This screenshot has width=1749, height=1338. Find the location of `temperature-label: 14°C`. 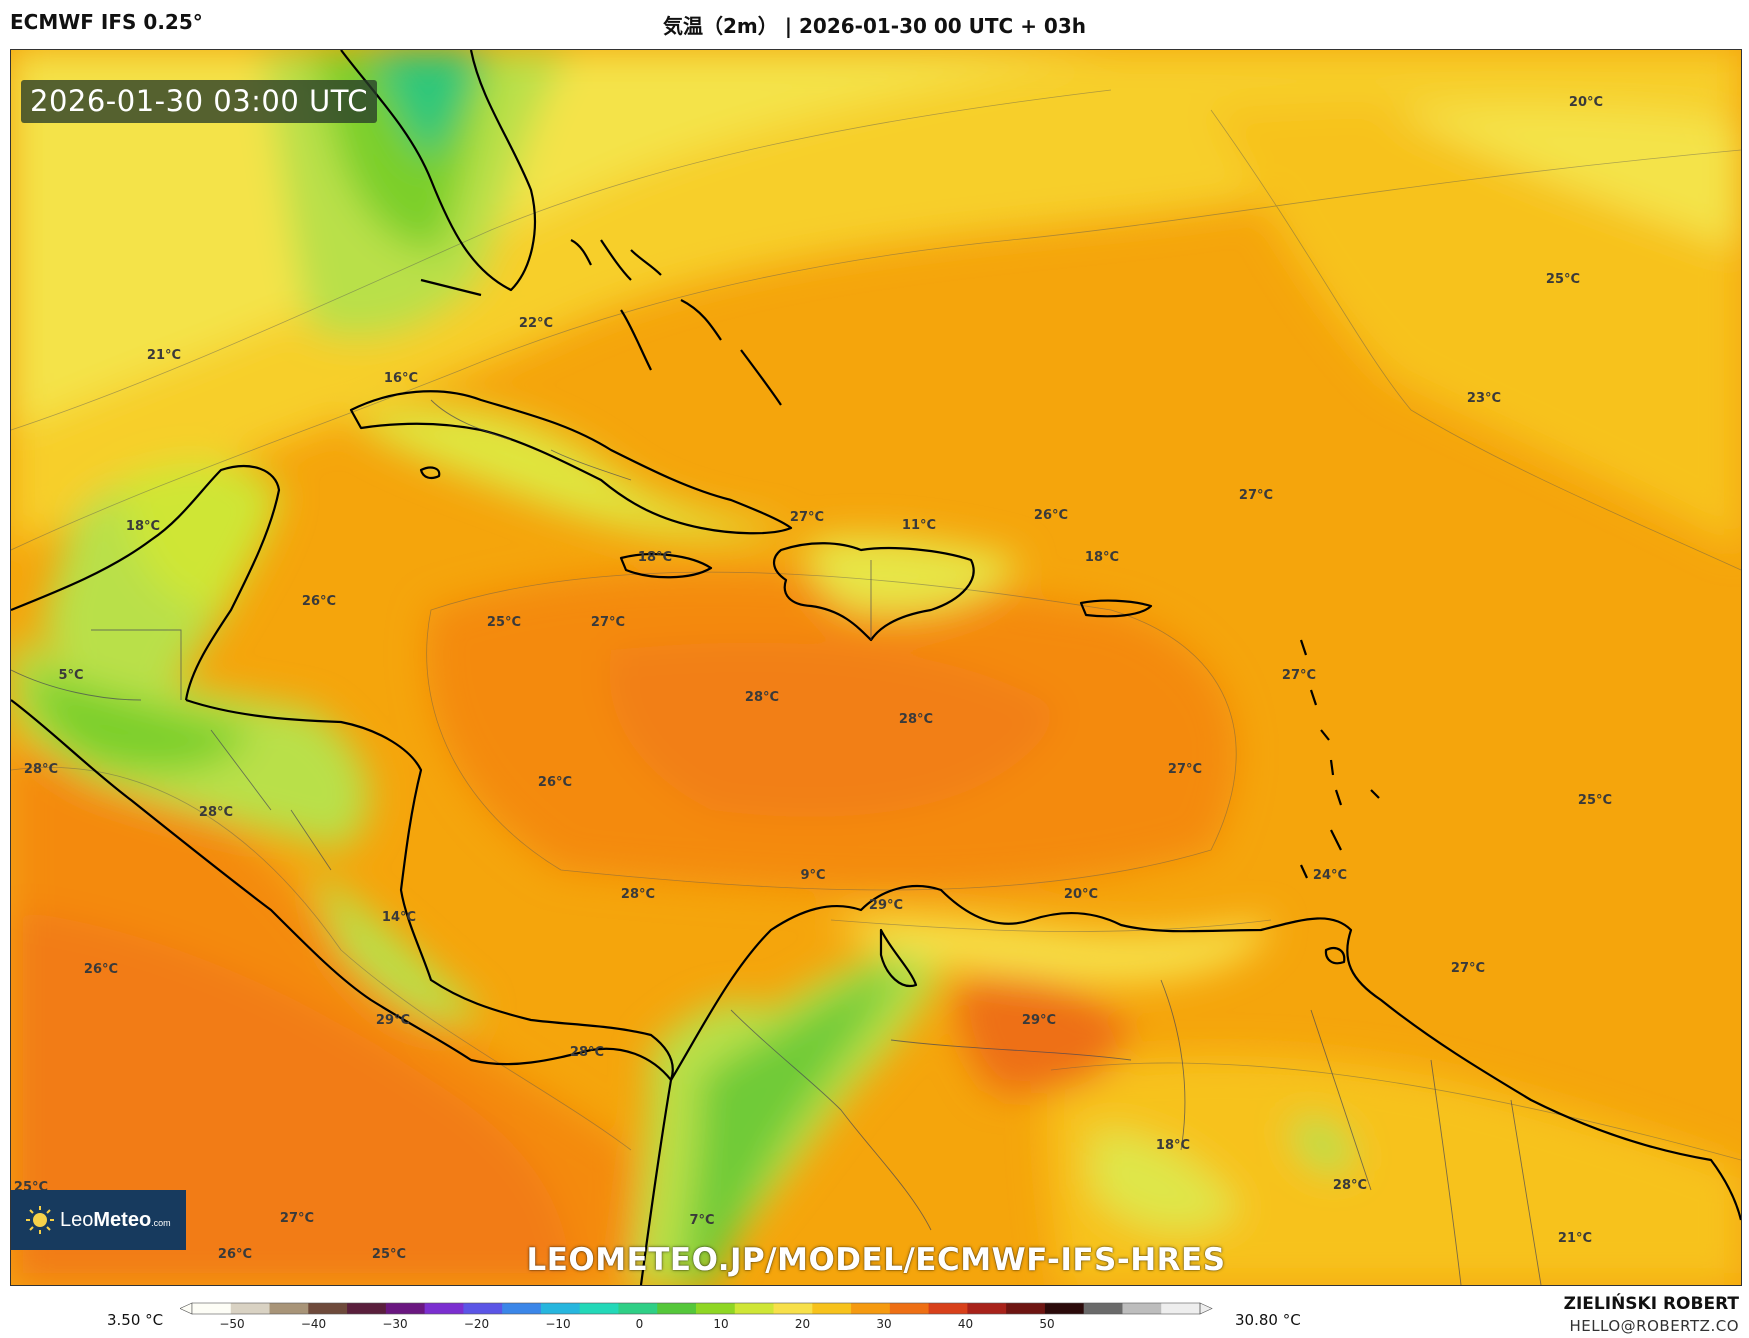

temperature-label: 14°C is located at coordinates (399, 917).